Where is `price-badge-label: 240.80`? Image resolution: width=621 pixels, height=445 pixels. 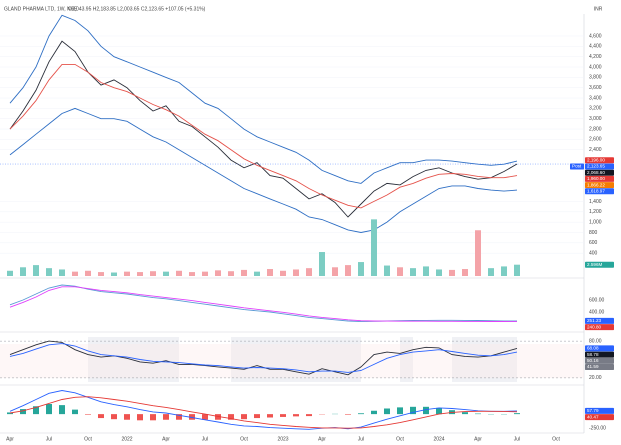 price-badge-label: 240.80 is located at coordinates (594, 326).